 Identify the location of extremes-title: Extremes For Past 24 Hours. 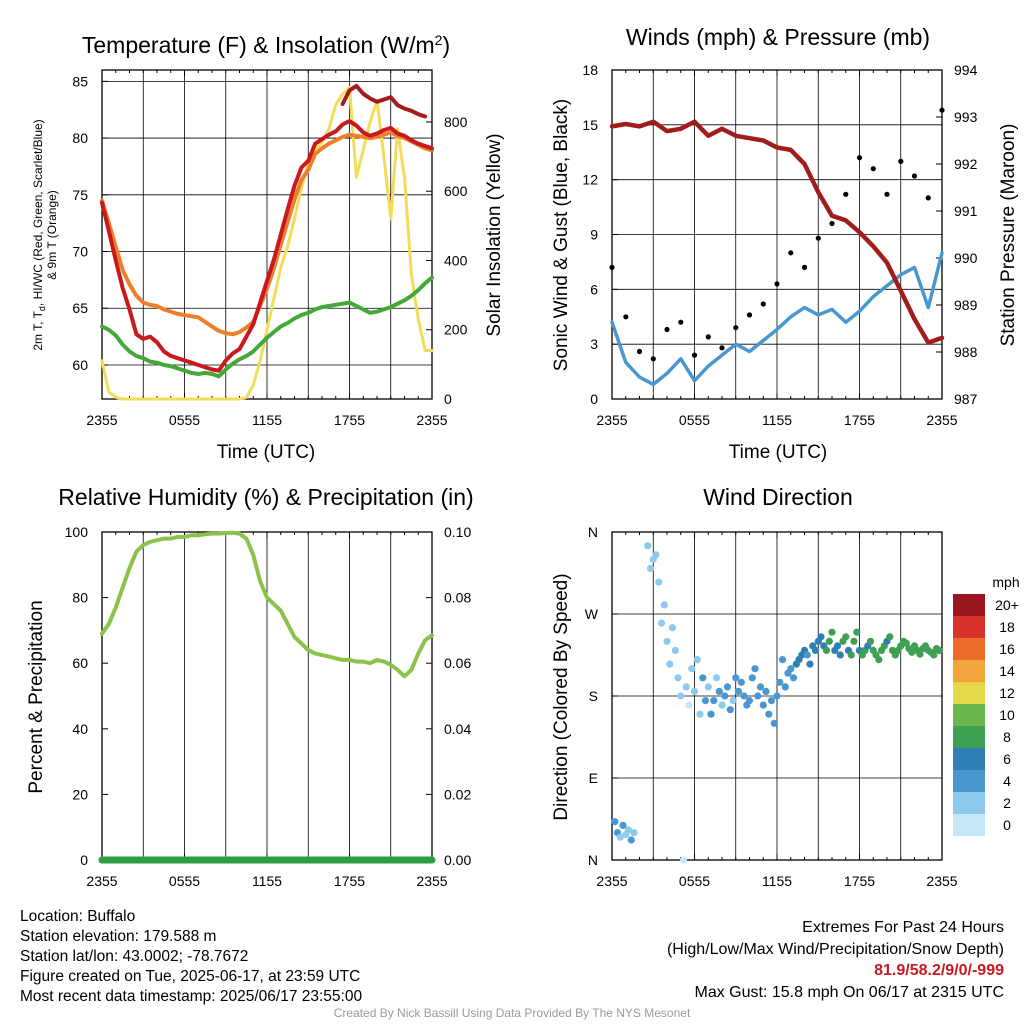
(903, 927).